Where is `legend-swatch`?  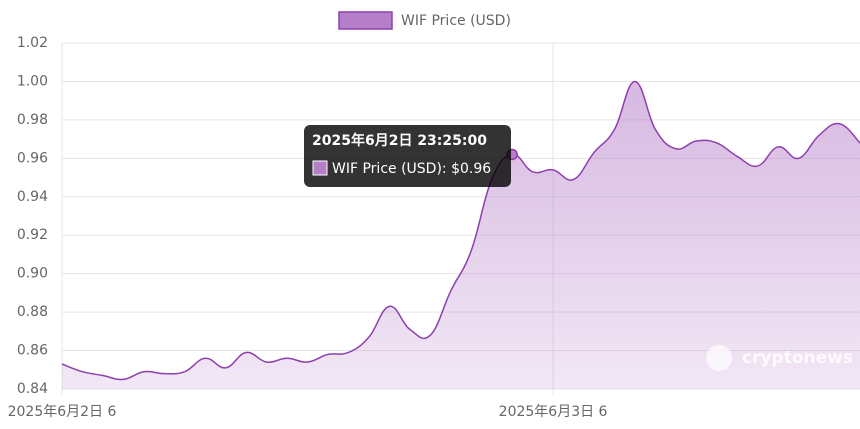
legend-swatch is located at coordinates (365, 20).